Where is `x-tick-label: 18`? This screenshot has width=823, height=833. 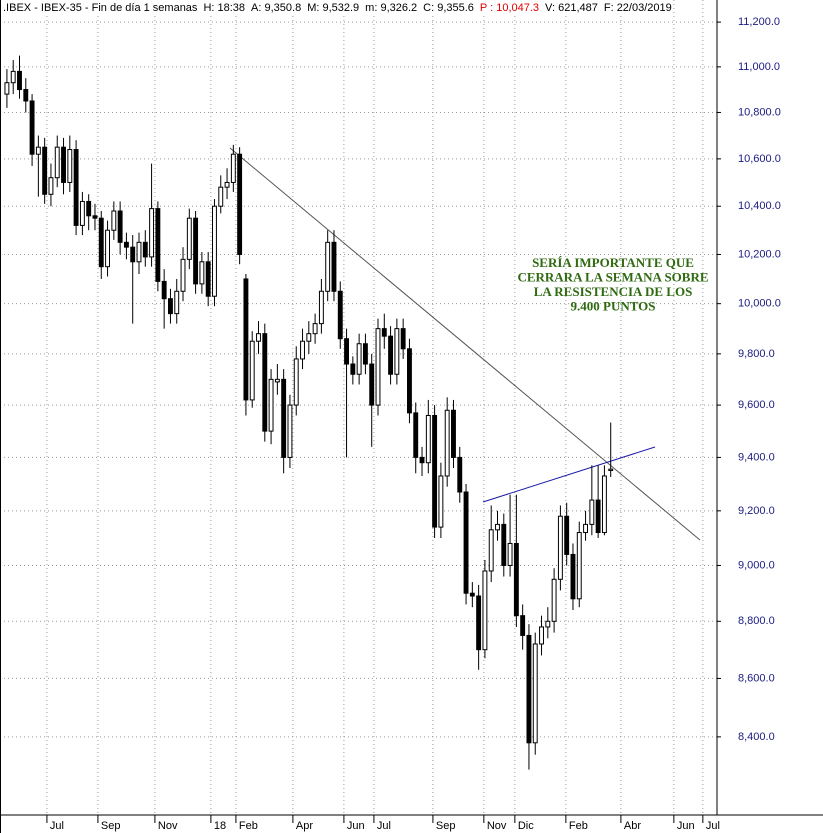
x-tick-label: 18 is located at coordinates (220, 826).